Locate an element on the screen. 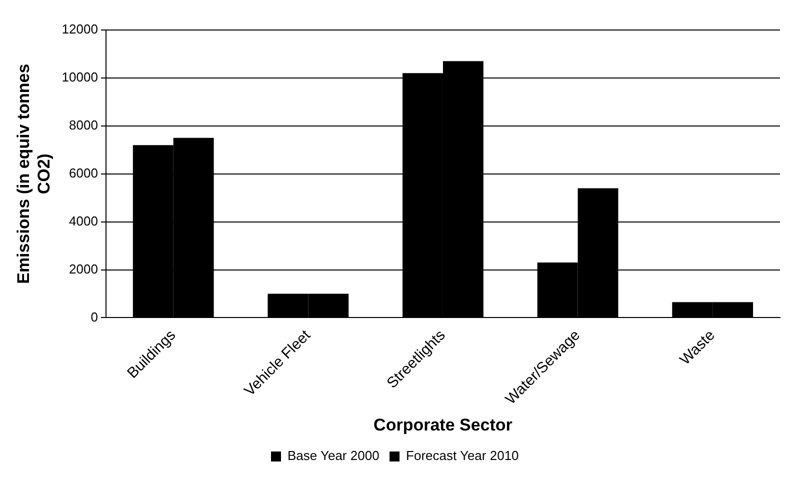 This screenshot has height=483, width=800. legend-label: Forecast Year 2010 is located at coordinates (462, 456).